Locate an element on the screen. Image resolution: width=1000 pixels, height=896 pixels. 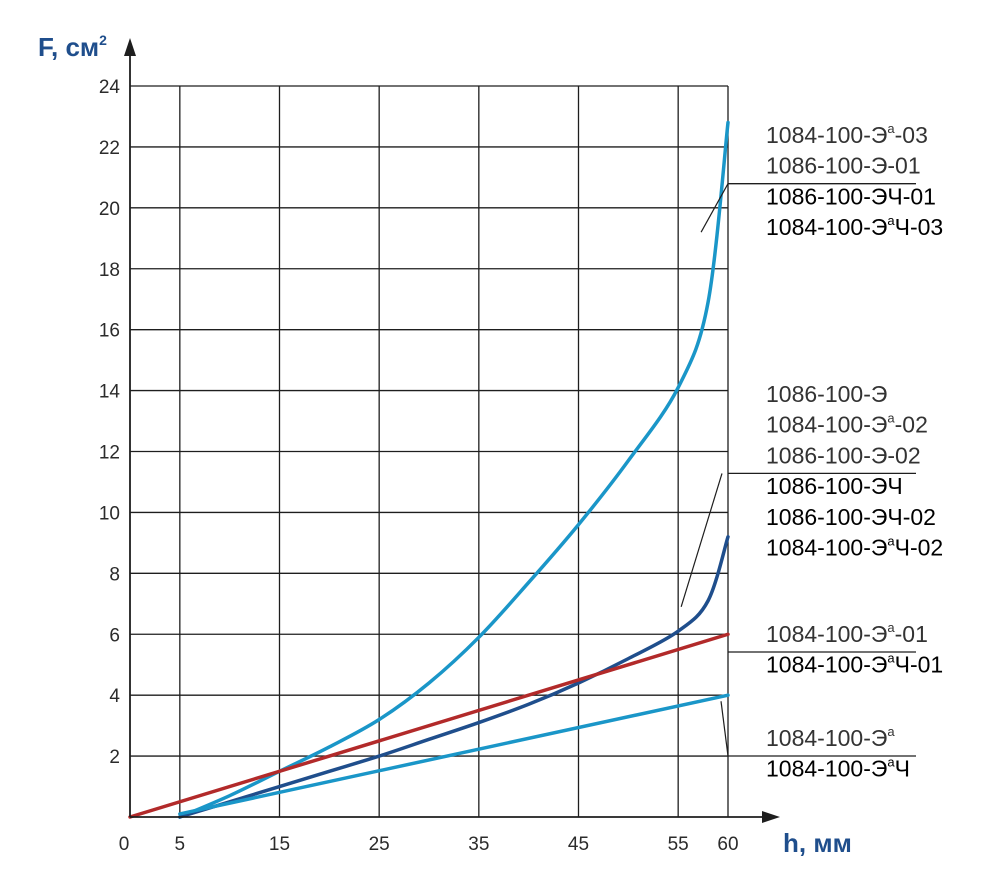
x-tick-label: 45 is located at coordinates (578, 844).